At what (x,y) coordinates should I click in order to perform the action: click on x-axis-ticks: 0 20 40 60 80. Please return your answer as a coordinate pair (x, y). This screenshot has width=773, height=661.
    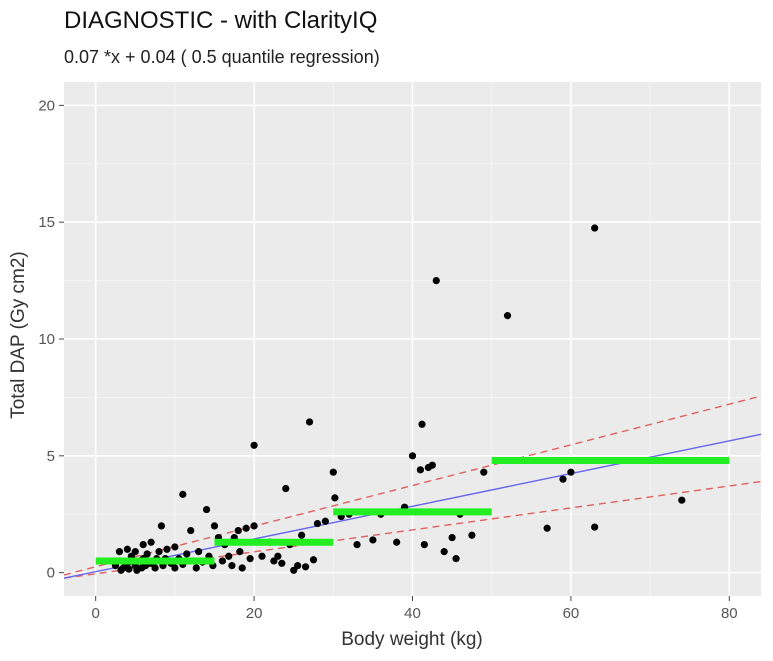
    Looking at the image, I should click on (415, 609).